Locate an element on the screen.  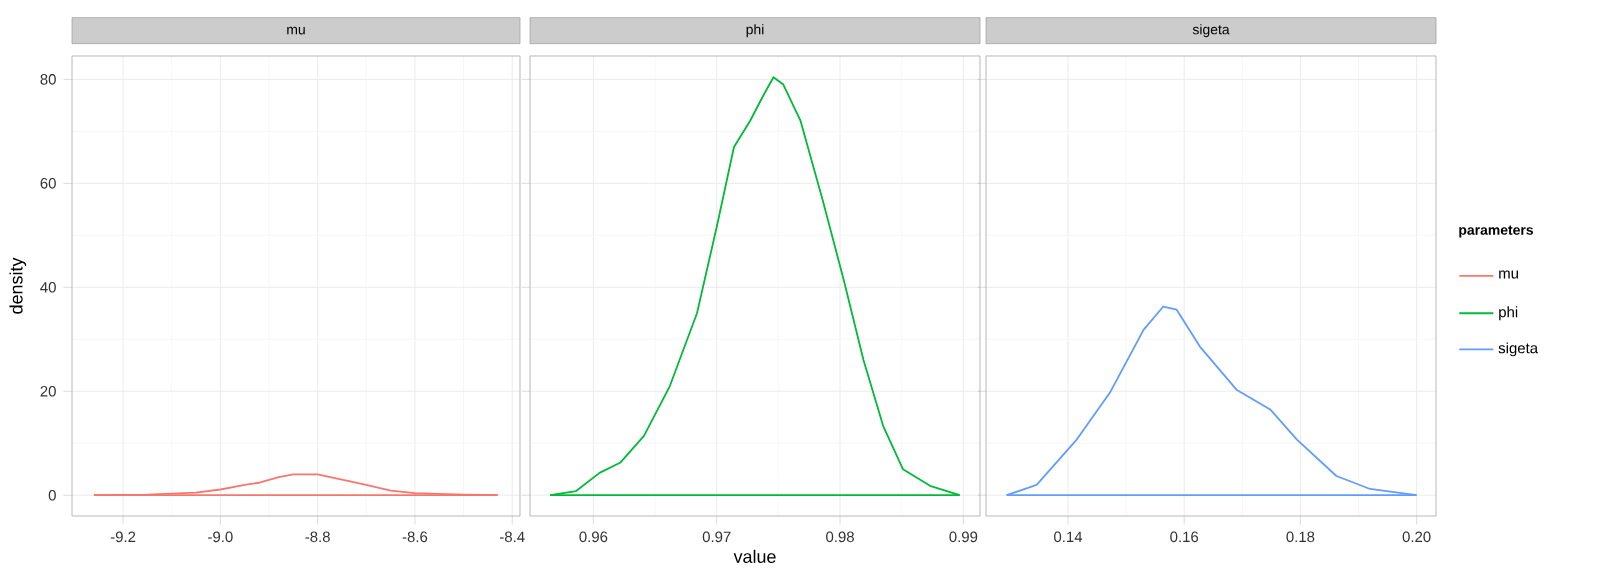
x-axis-title: value is located at coordinates (754, 556).